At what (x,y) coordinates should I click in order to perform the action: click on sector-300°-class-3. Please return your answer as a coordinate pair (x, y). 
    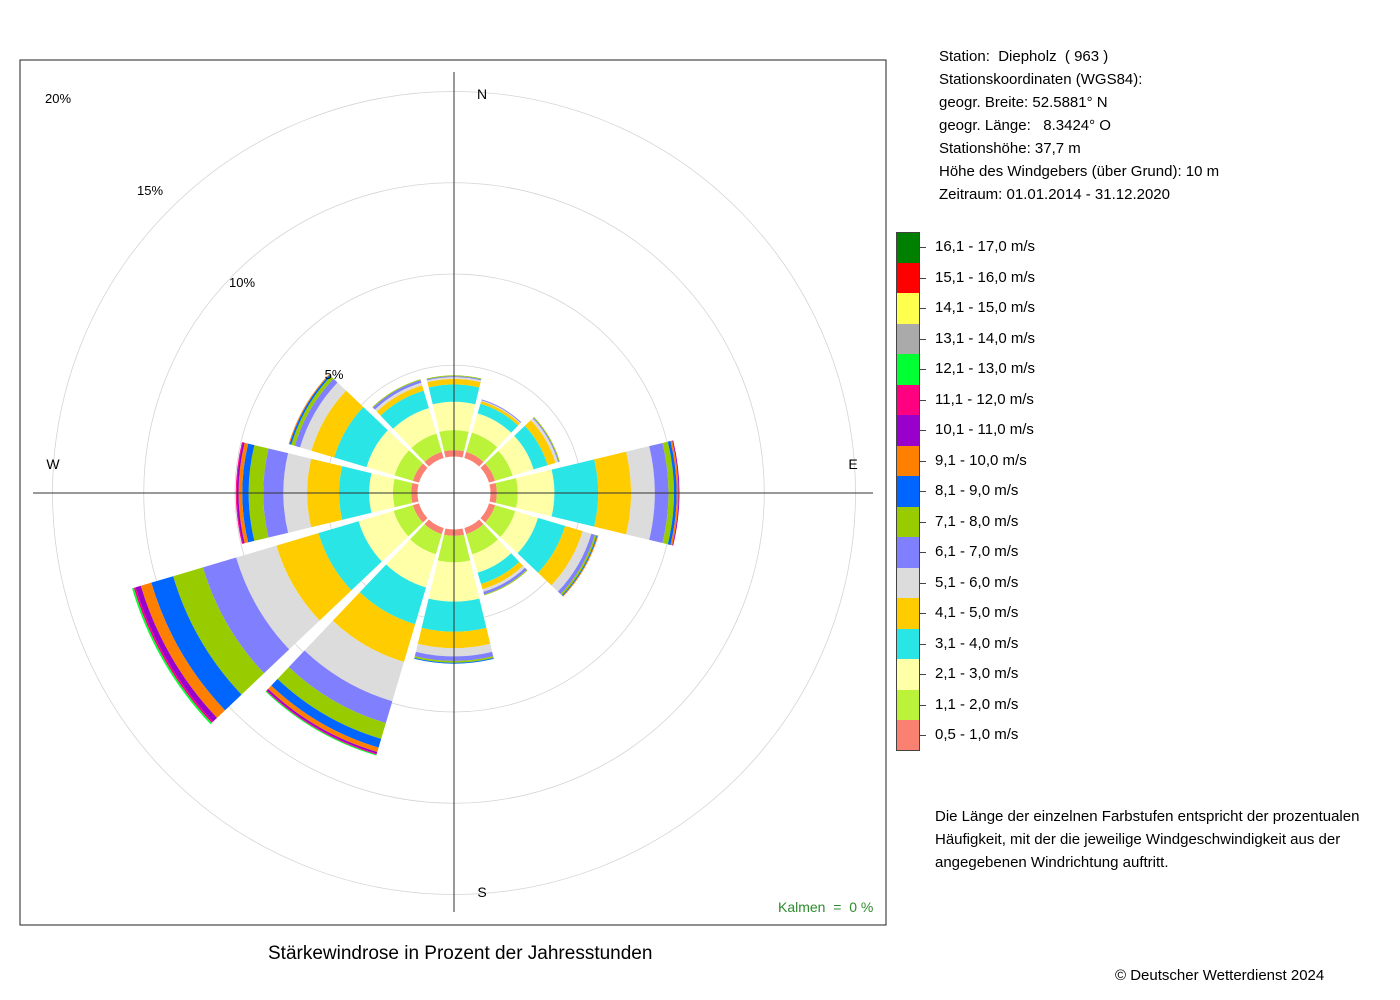
    Looking at the image, I should click on (387, 453).